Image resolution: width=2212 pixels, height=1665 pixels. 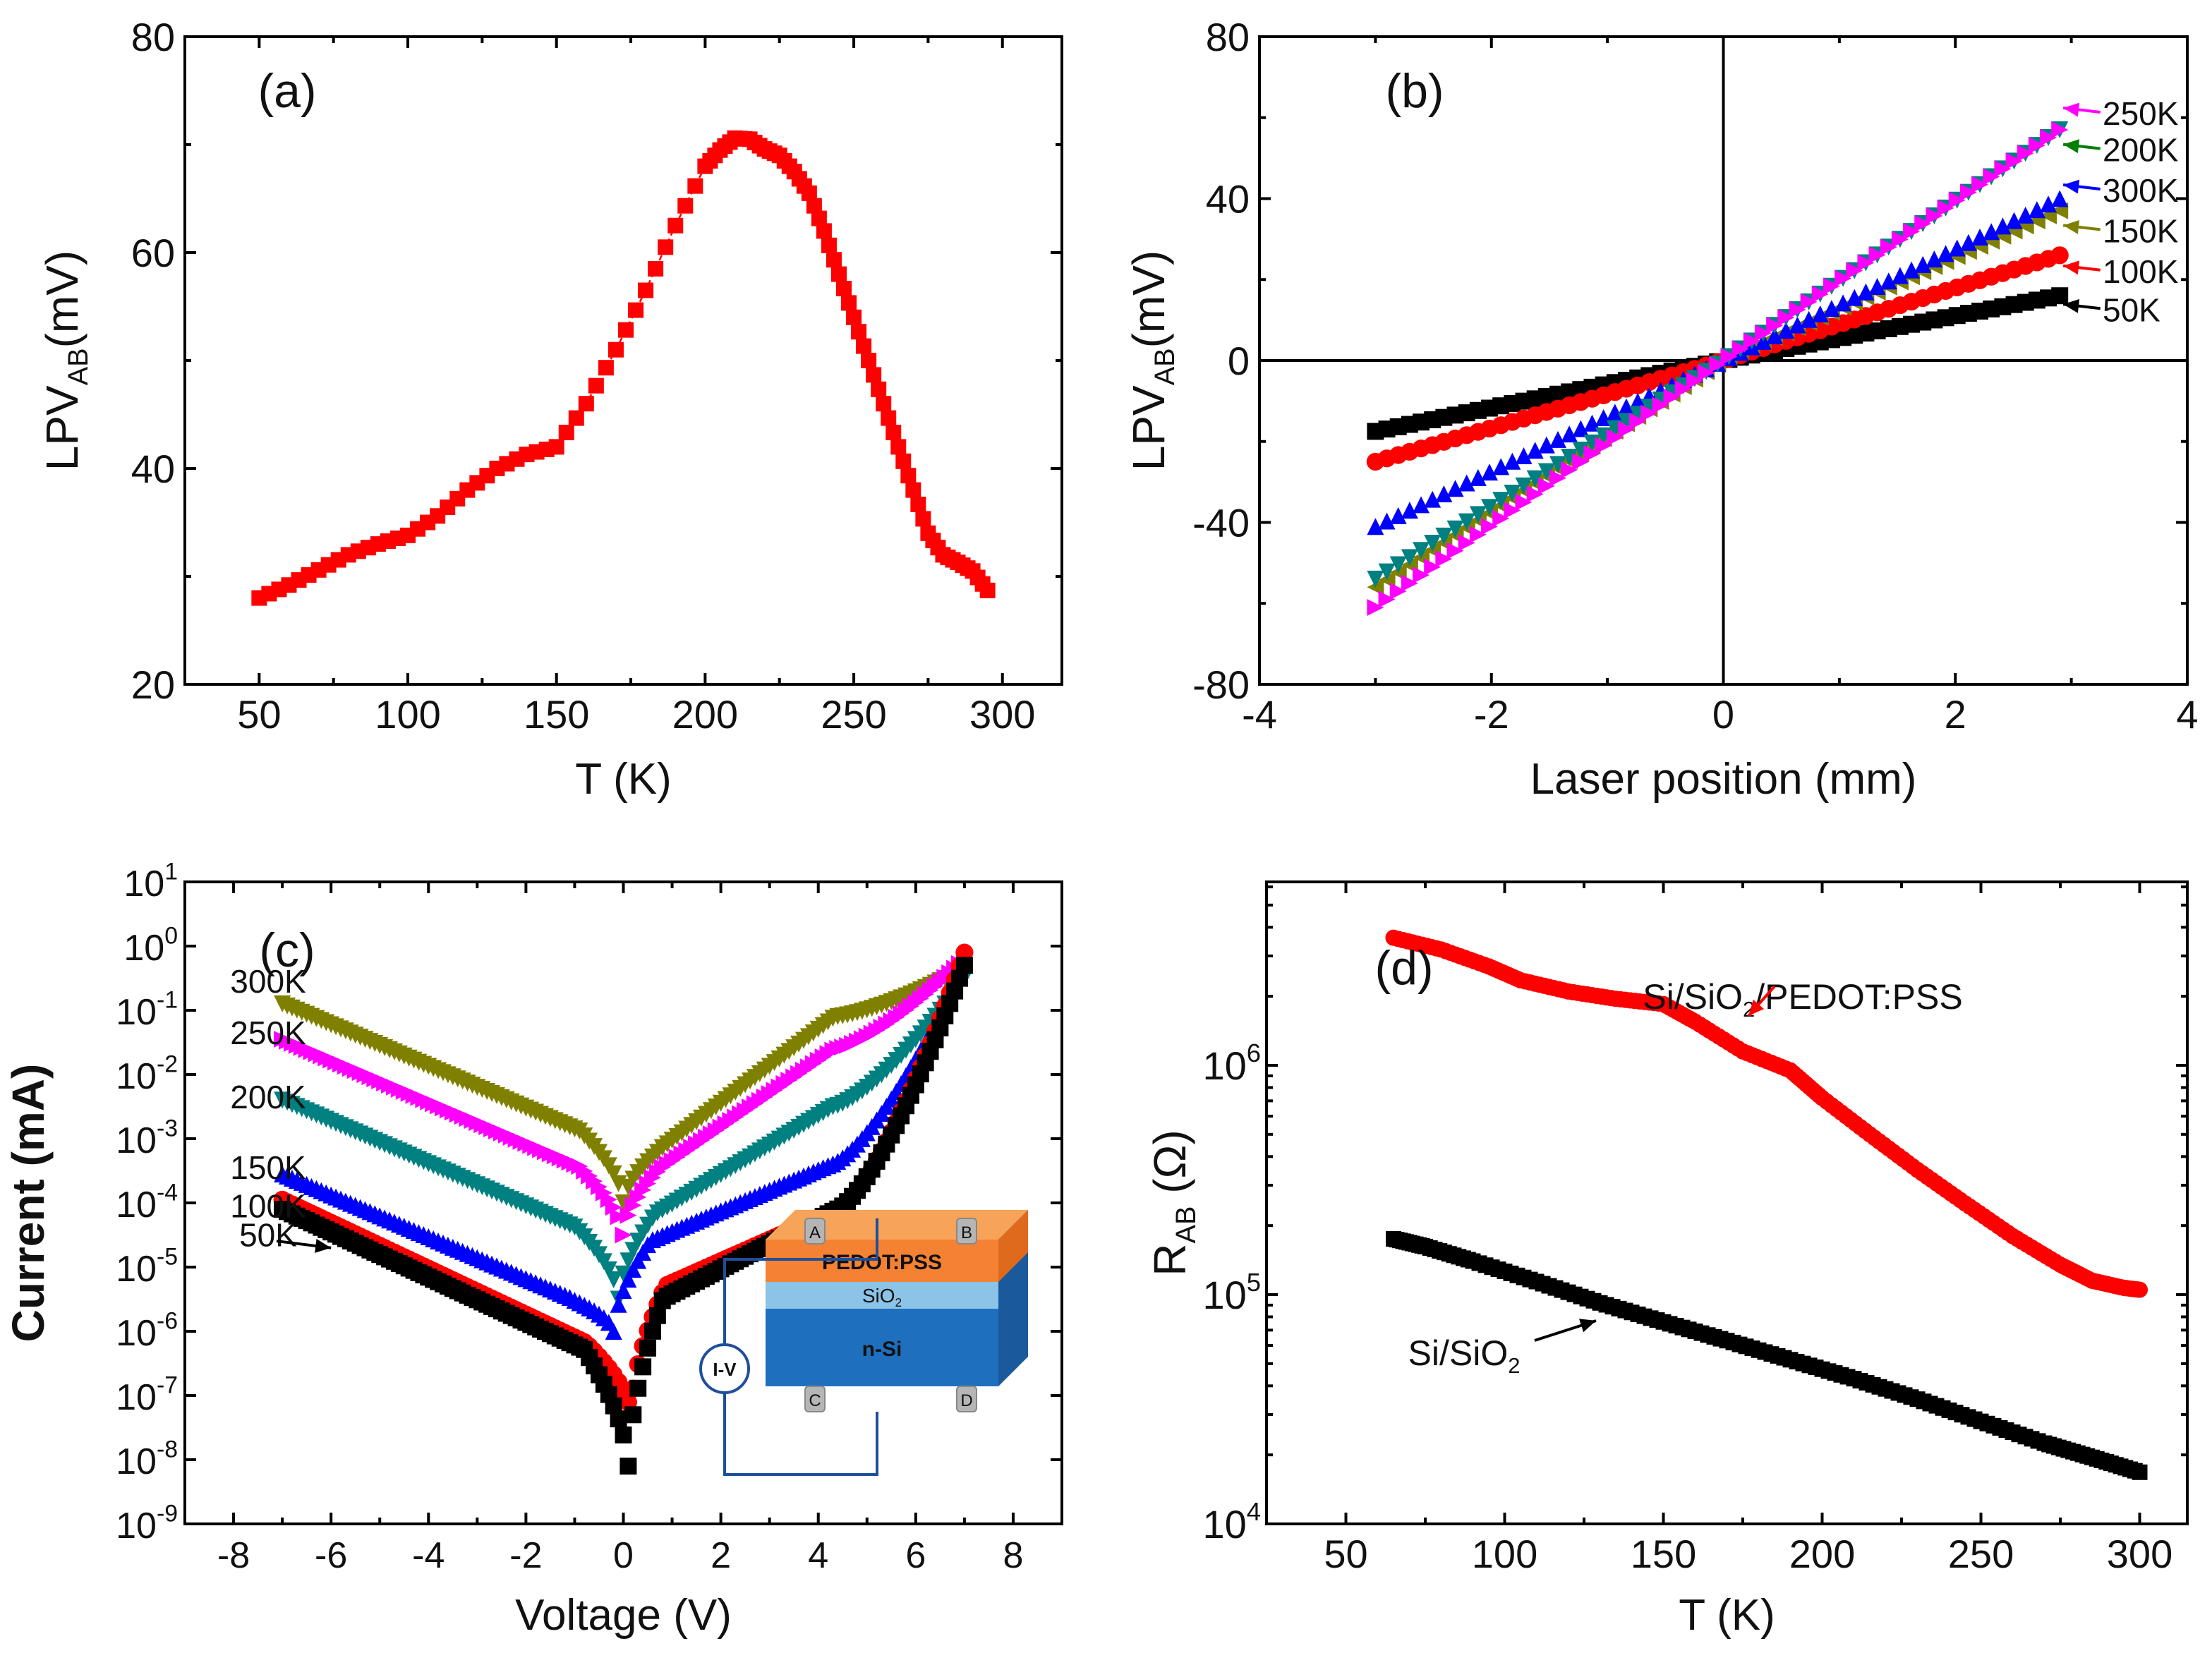 I want to click on nsi-label: n-Si, so click(x=882, y=1349).